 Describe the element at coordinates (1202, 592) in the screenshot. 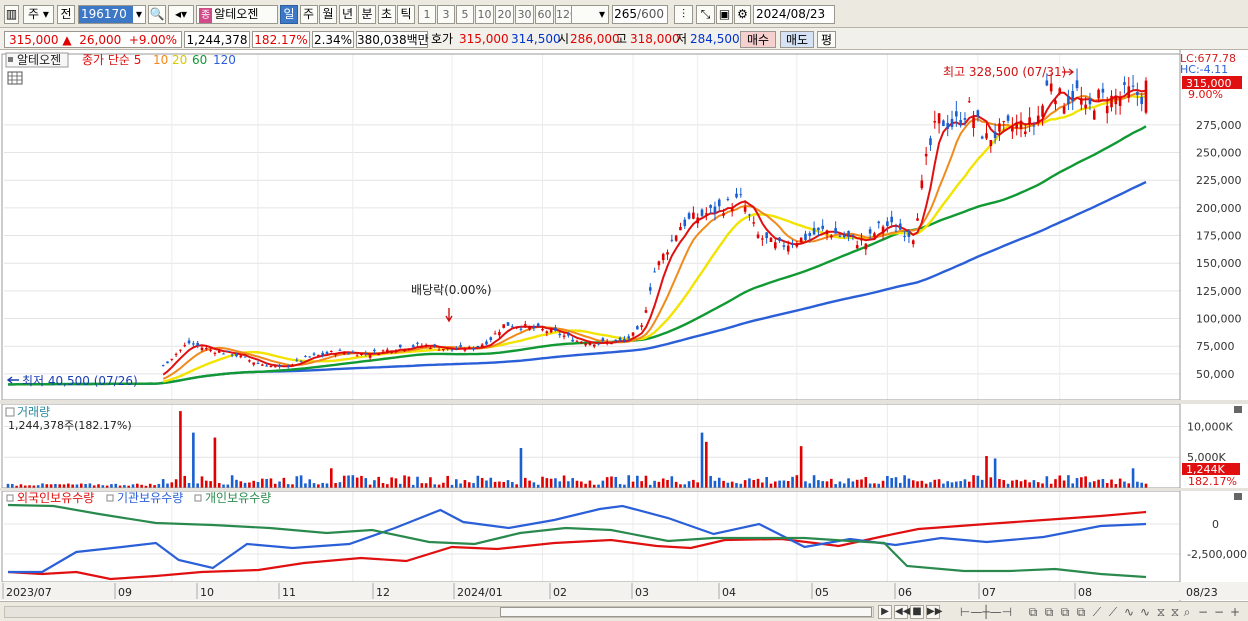

I see `x-tick-label: 08/23` at that location.